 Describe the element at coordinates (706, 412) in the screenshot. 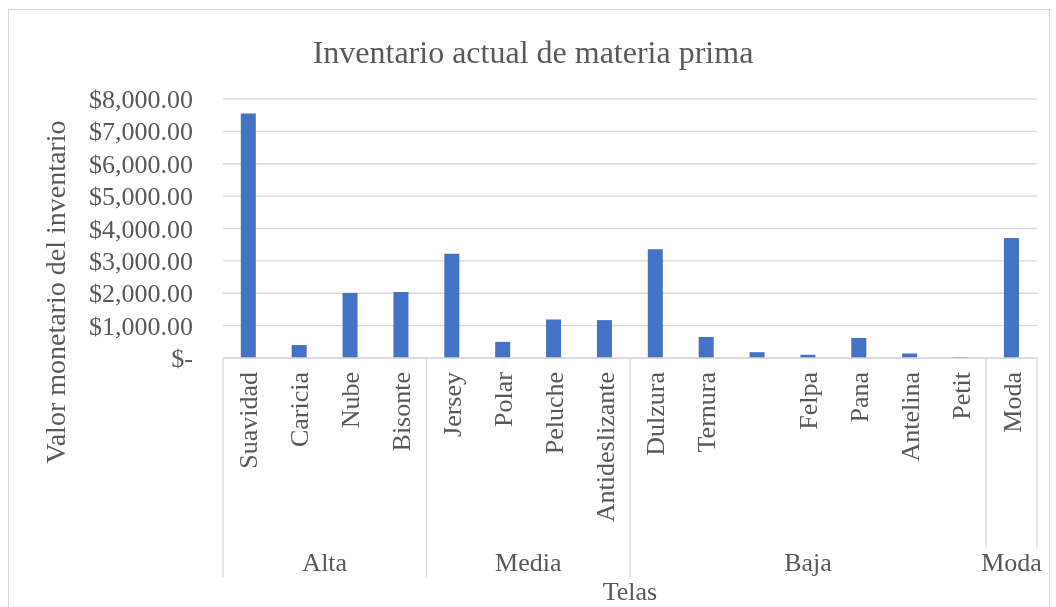

I see `x-tick-label: Ternura` at that location.